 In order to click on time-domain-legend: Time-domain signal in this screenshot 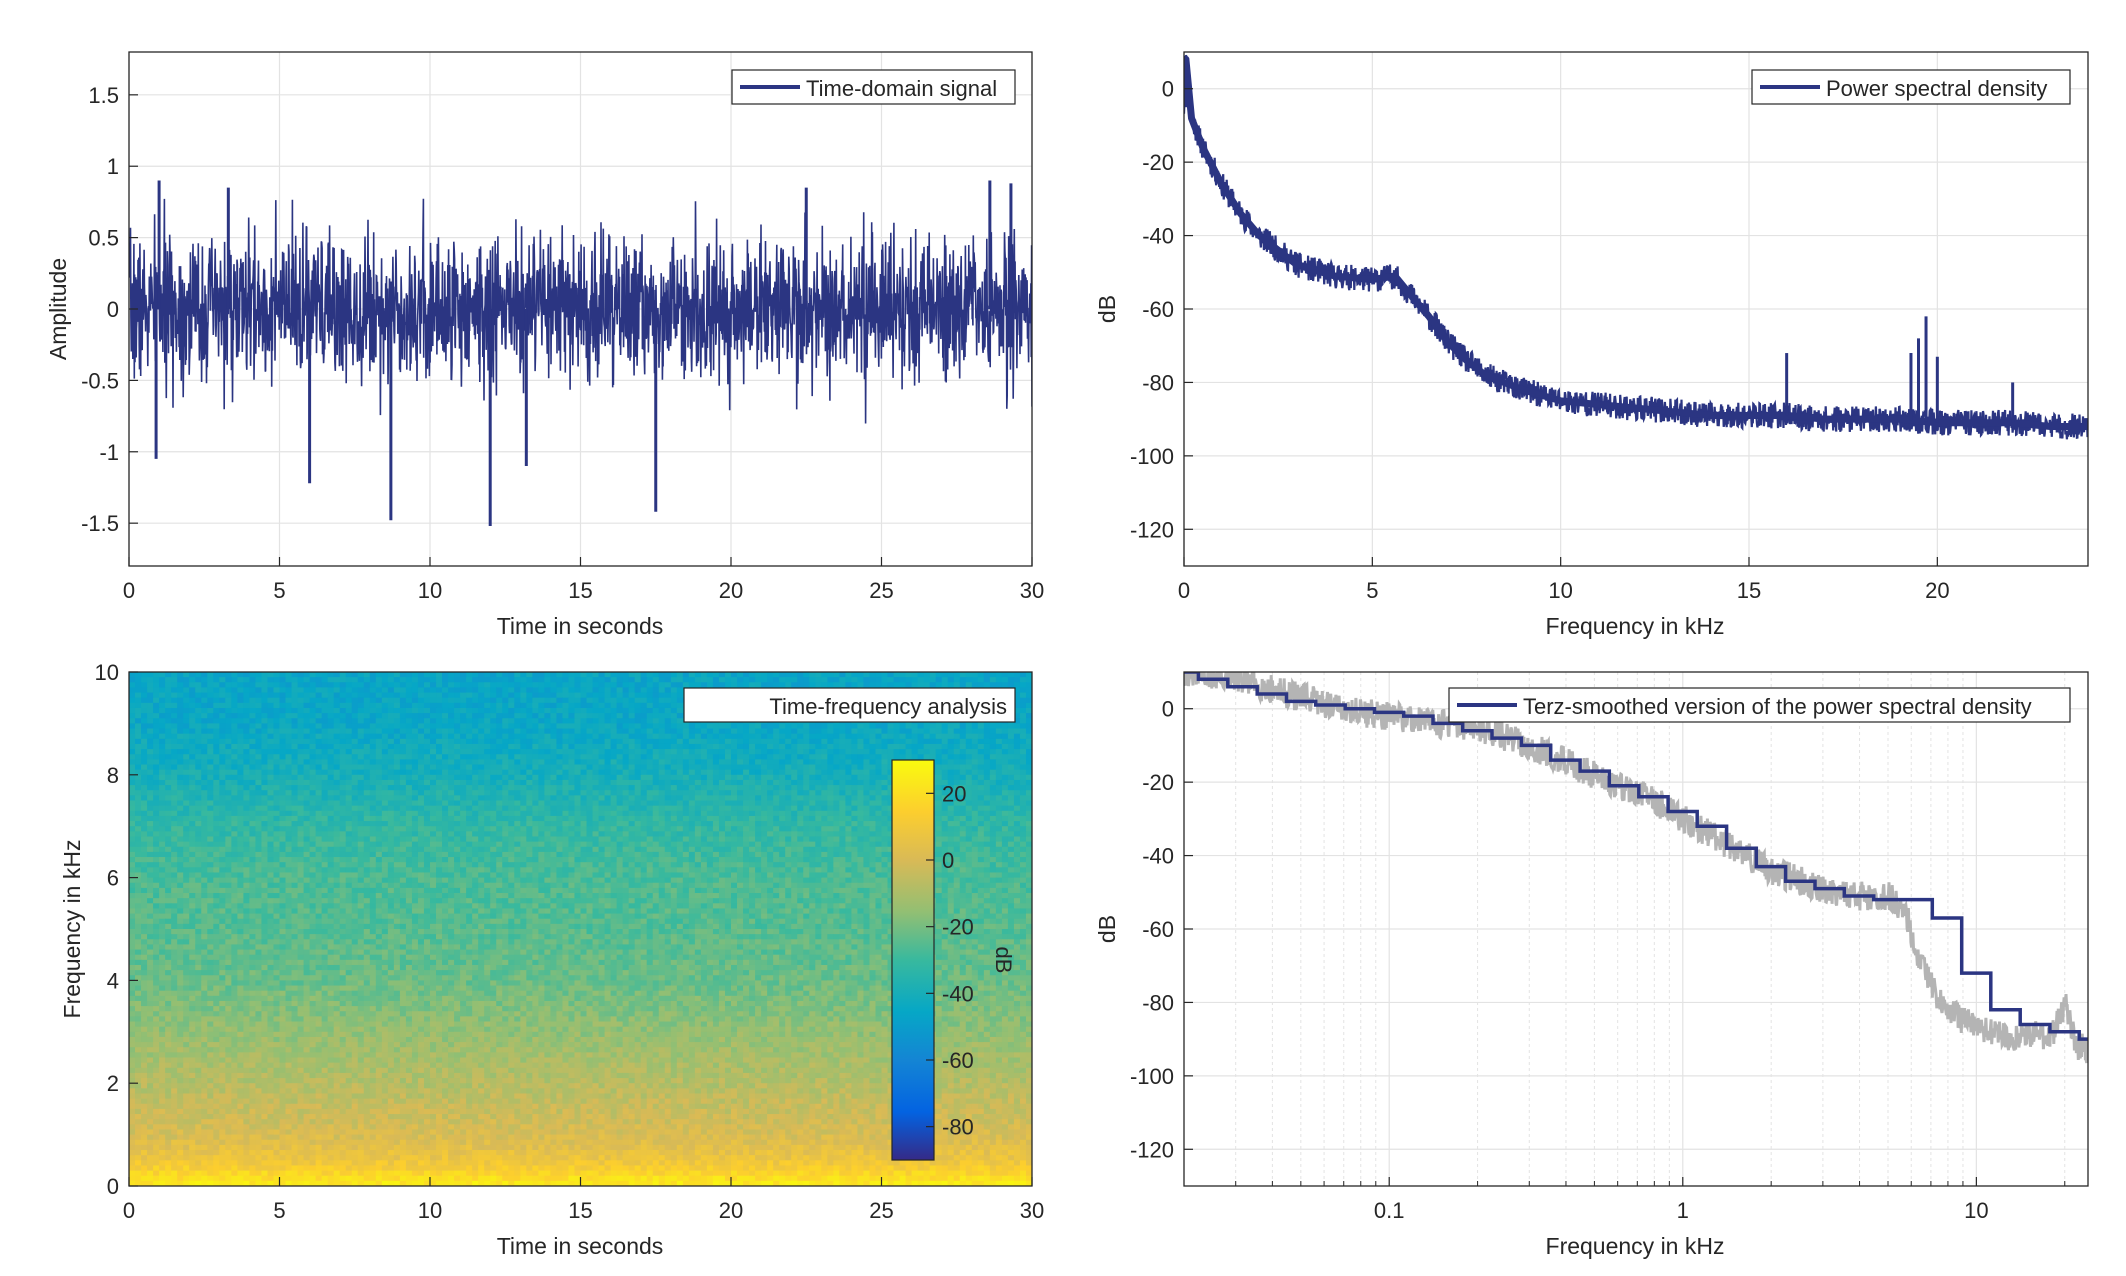, I will do `click(873, 87)`.